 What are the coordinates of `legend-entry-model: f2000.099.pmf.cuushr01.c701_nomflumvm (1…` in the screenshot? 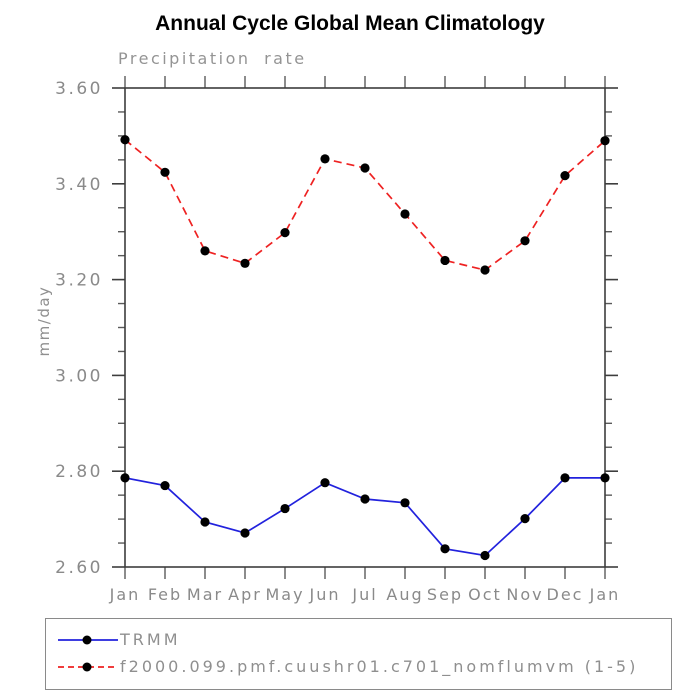 It's located at (364, 666).